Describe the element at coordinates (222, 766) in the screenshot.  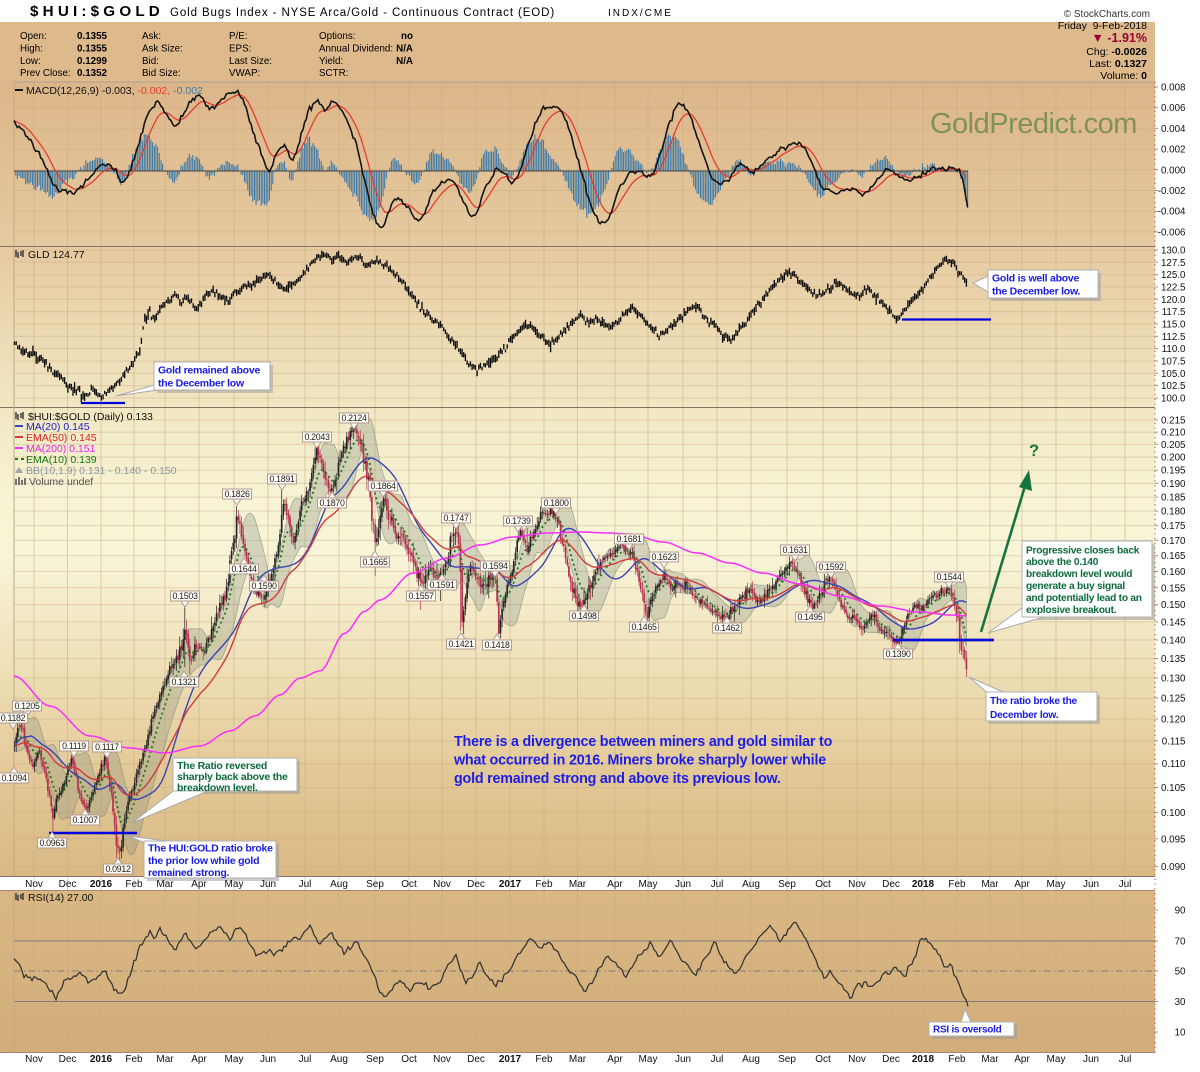
I see `svg-text: The Ratio reversed` at that location.